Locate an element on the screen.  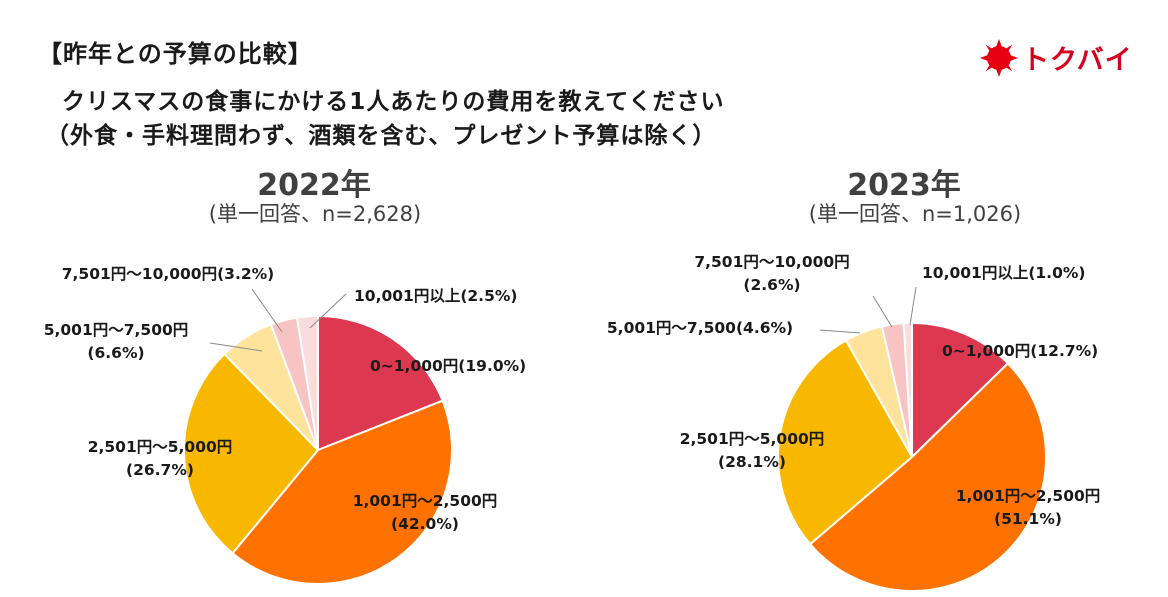
chart-subtitle-2022: (単一回答、n=2,628) is located at coordinates (315, 214).